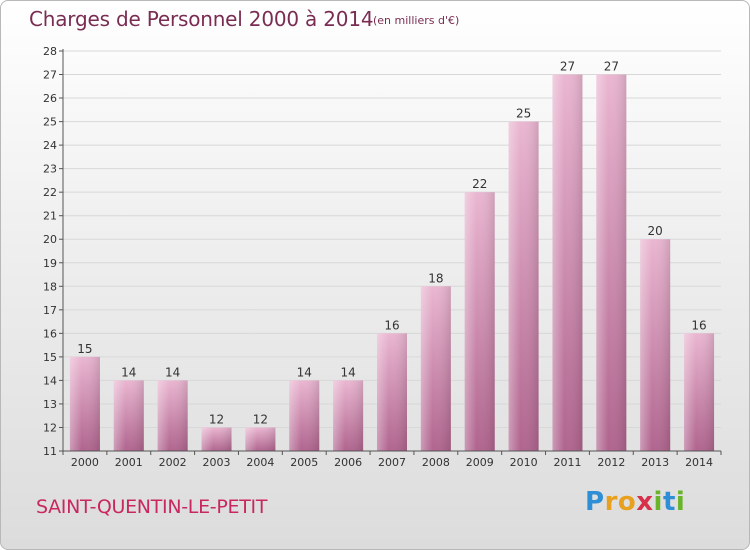 The width and height of the screenshot is (750, 550). What do you see at coordinates (50, 51) in the screenshot?
I see `y-tick-label: 28` at bounding box center [50, 51].